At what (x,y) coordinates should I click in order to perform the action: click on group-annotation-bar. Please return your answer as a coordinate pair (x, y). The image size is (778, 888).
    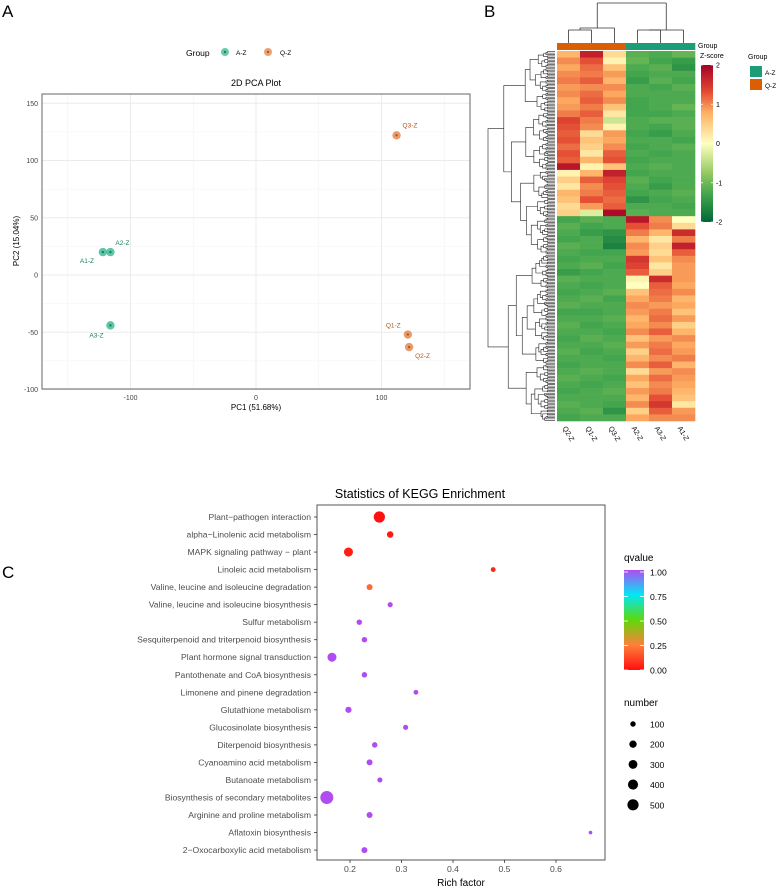
    Looking at the image, I should click on (626, 46).